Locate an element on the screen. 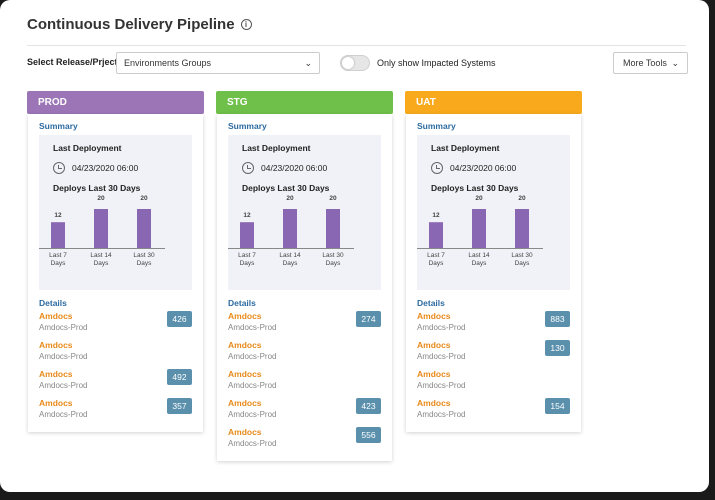  count-badge: 426 is located at coordinates (179, 319).